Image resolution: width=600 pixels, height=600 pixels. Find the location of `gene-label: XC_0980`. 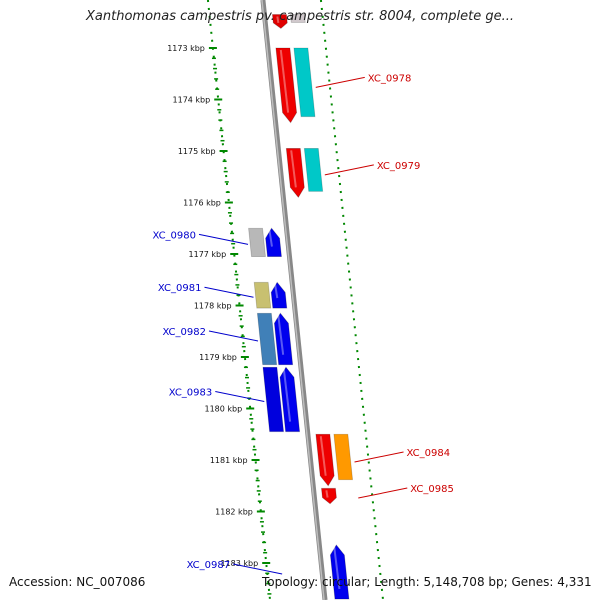

gene-label: XC_0980 is located at coordinates (174, 235).